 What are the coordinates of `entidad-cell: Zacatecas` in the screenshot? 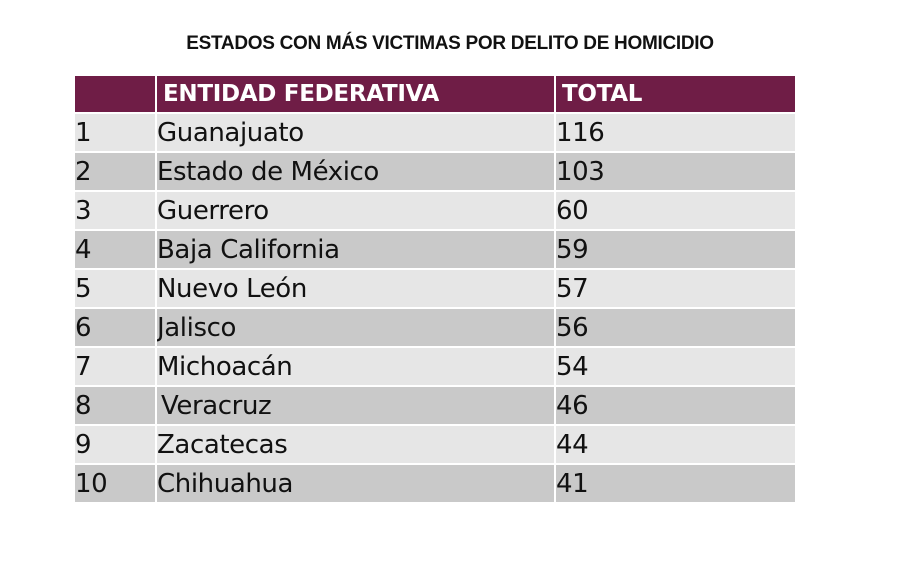 It's located at (355, 444).